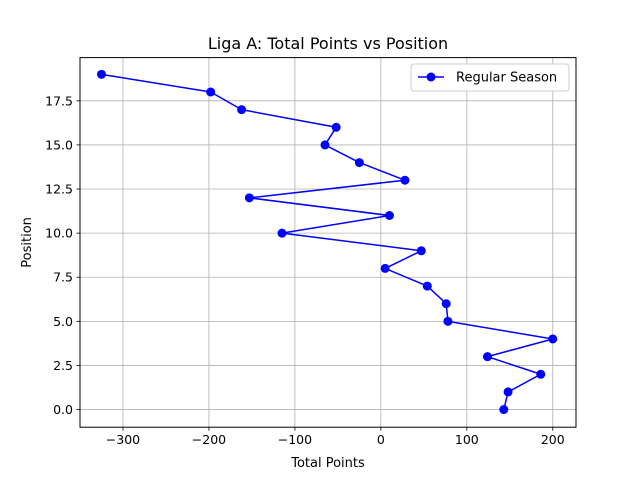  I want to click on y-tick-label: 12.5, so click(59, 189).